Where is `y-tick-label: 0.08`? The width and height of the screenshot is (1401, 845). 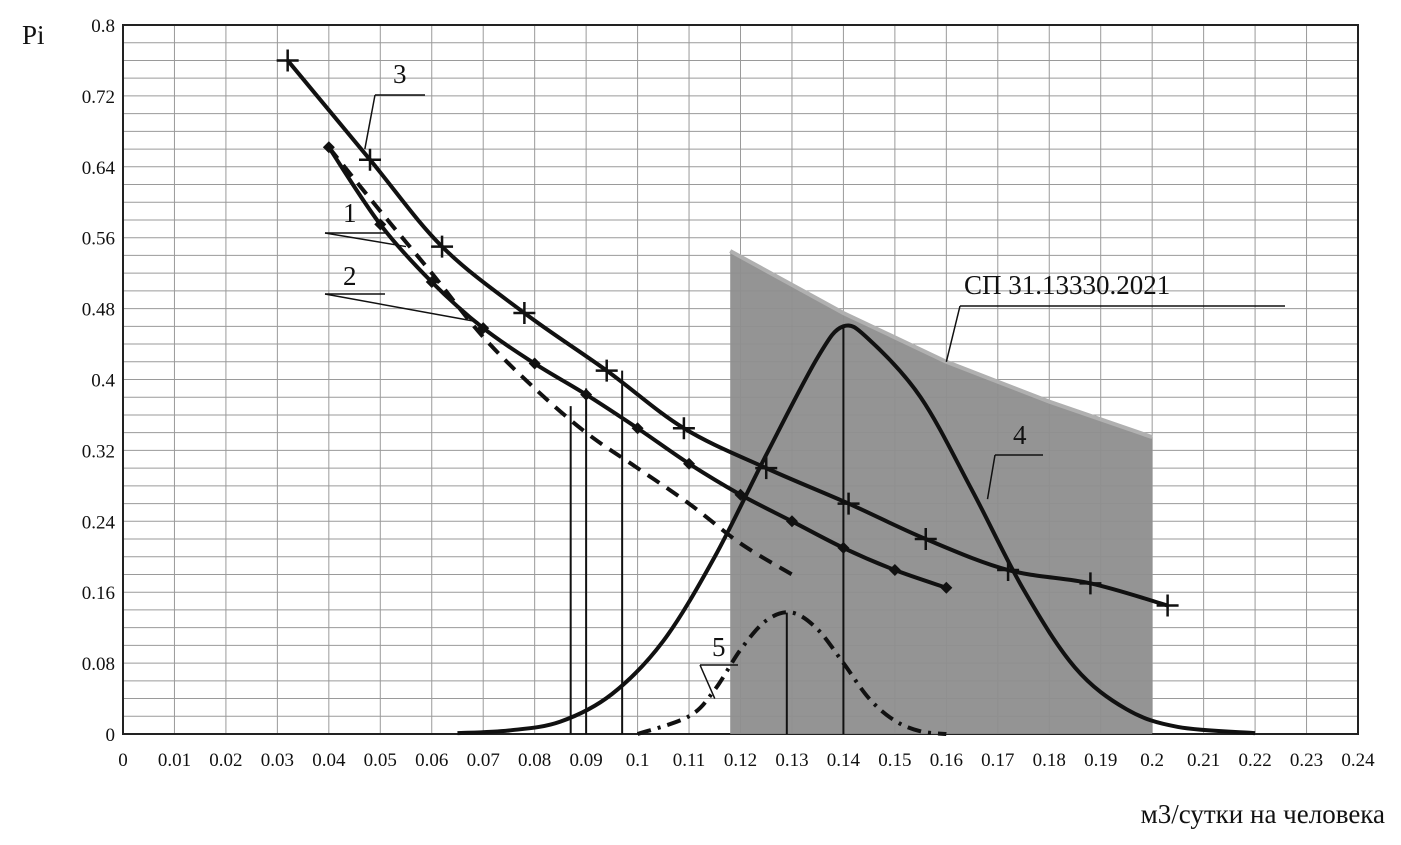
y-tick-label: 0.08 is located at coordinates (98, 664).